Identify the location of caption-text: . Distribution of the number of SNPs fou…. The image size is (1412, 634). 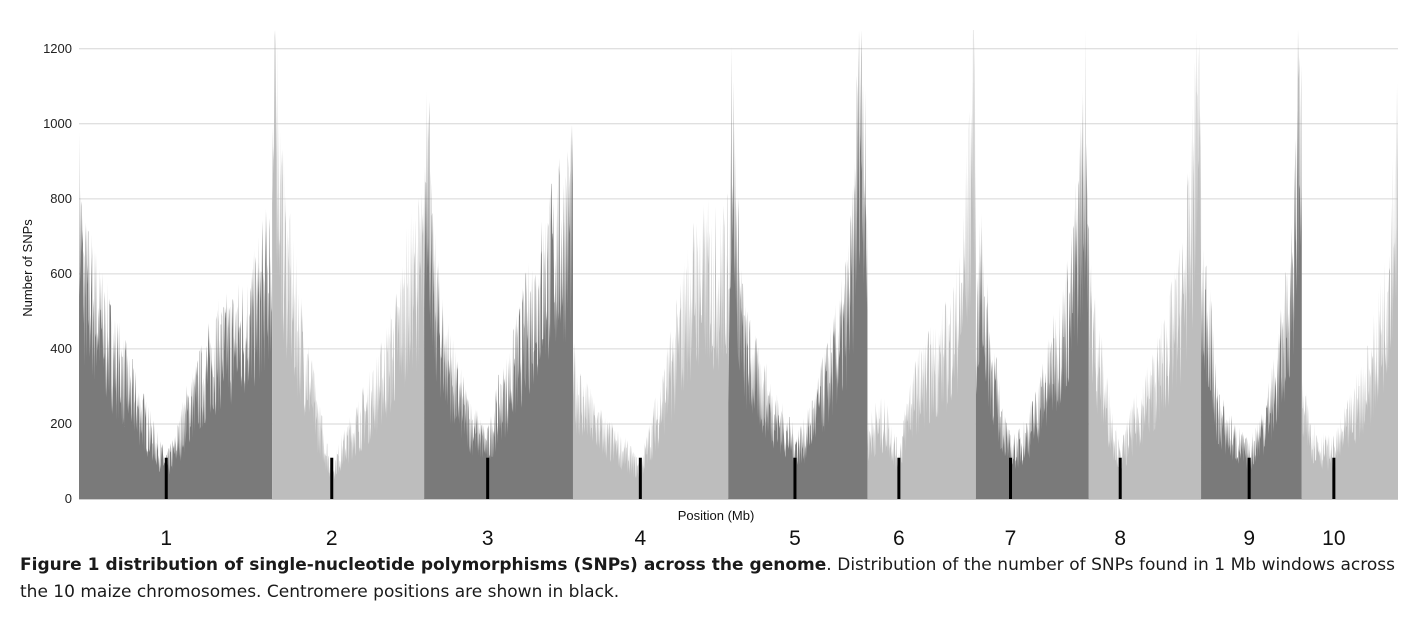
(708, 578).